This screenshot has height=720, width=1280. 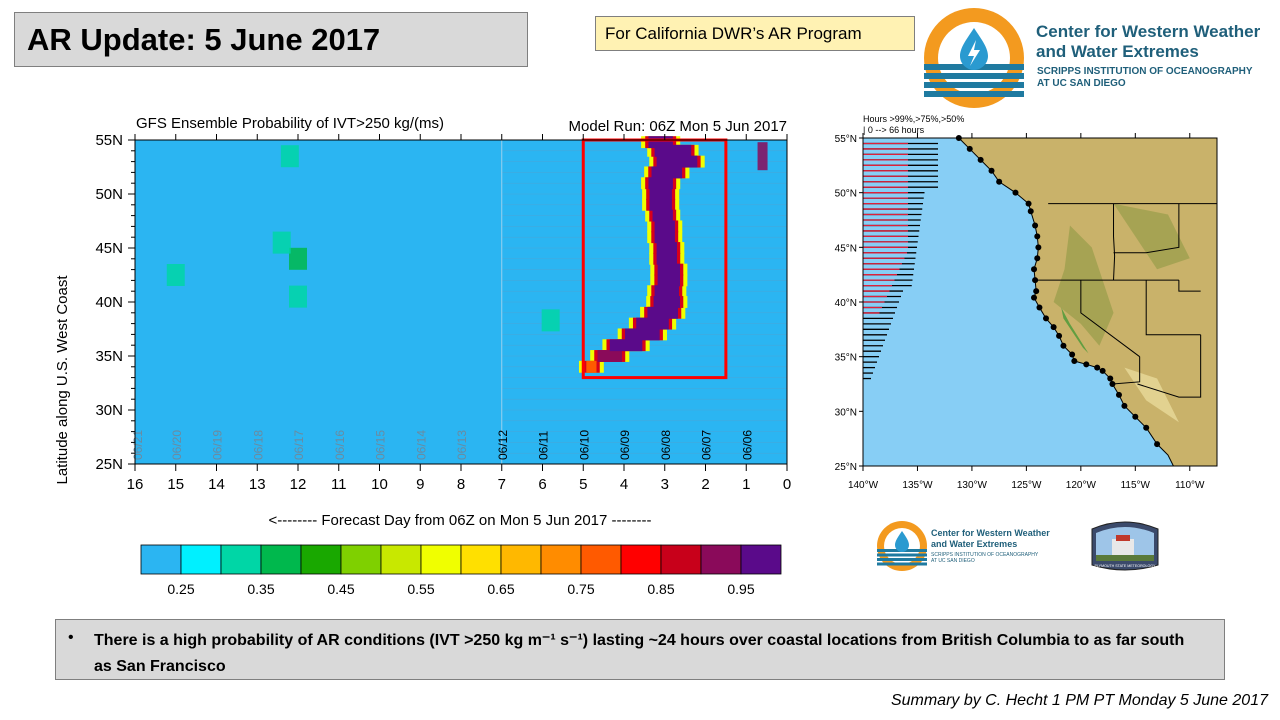 What do you see at coordinates (902, 546) in the screenshot?
I see `cw3e-small-logo-icon` at bounding box center [902, 546].